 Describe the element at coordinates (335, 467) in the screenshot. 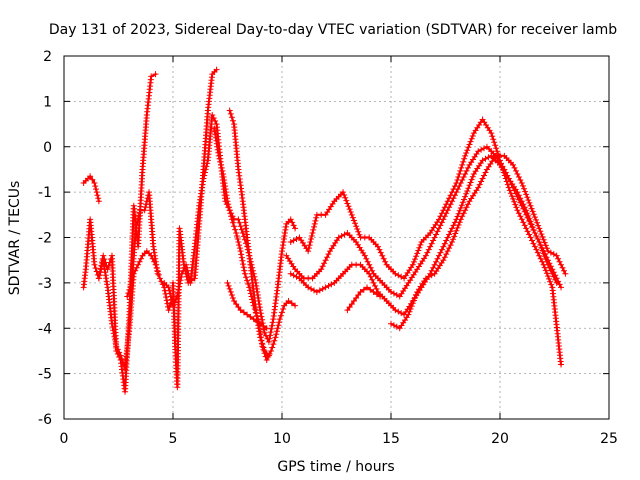

I see `x-axis-label: GPS time / hours` at that location.